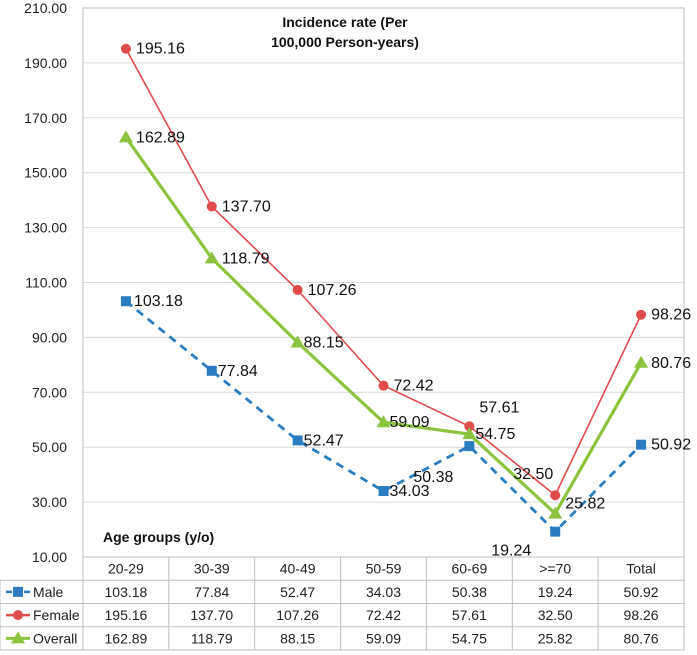 The width and height of the screenshot is (697, 655). I want to click on legend-label: Female, so click(56, 615).